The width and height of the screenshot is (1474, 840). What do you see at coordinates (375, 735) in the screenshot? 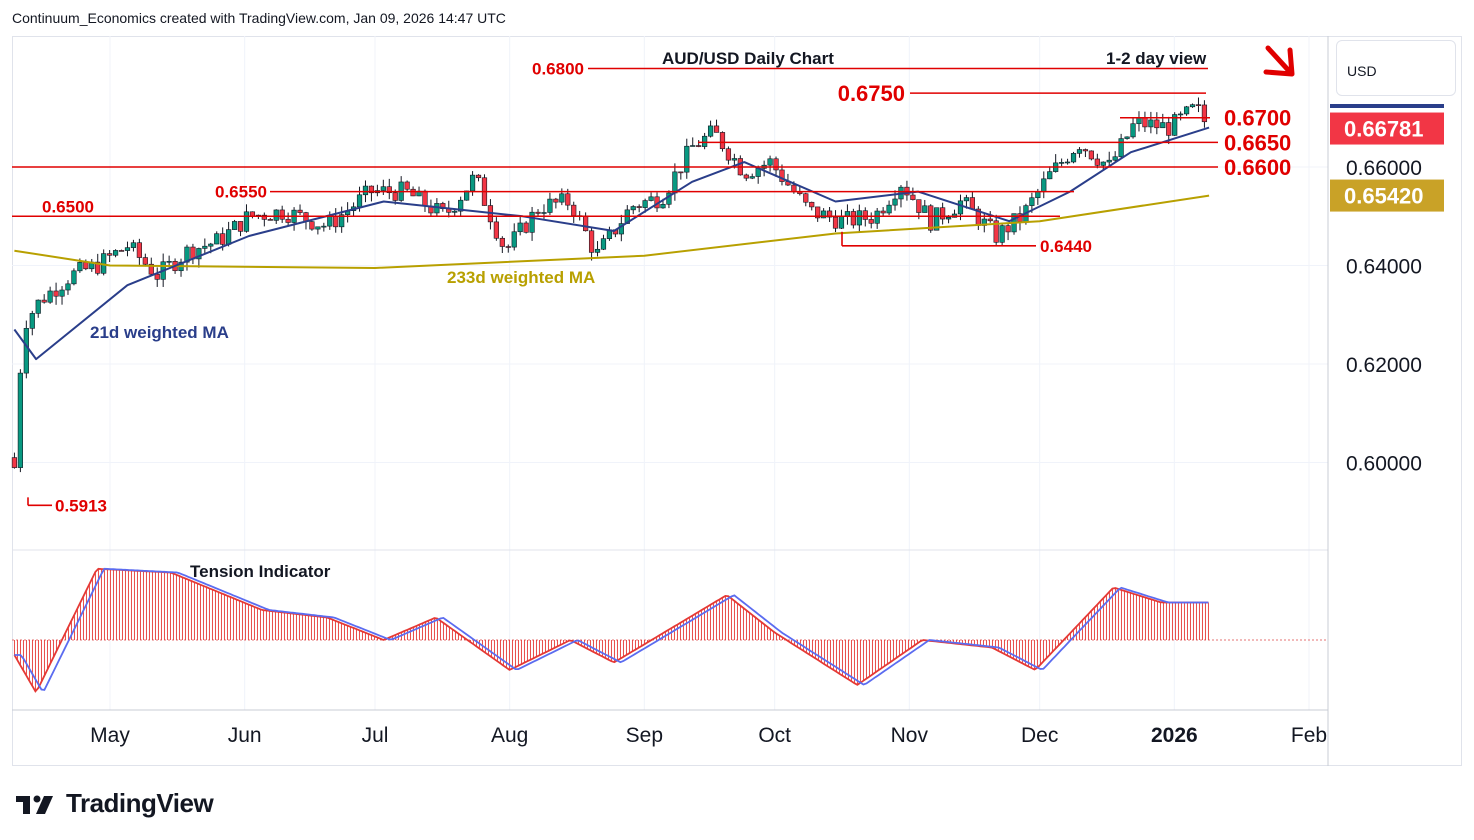
I see `time-tick-label: Jul` at bounding box center [375, 735].